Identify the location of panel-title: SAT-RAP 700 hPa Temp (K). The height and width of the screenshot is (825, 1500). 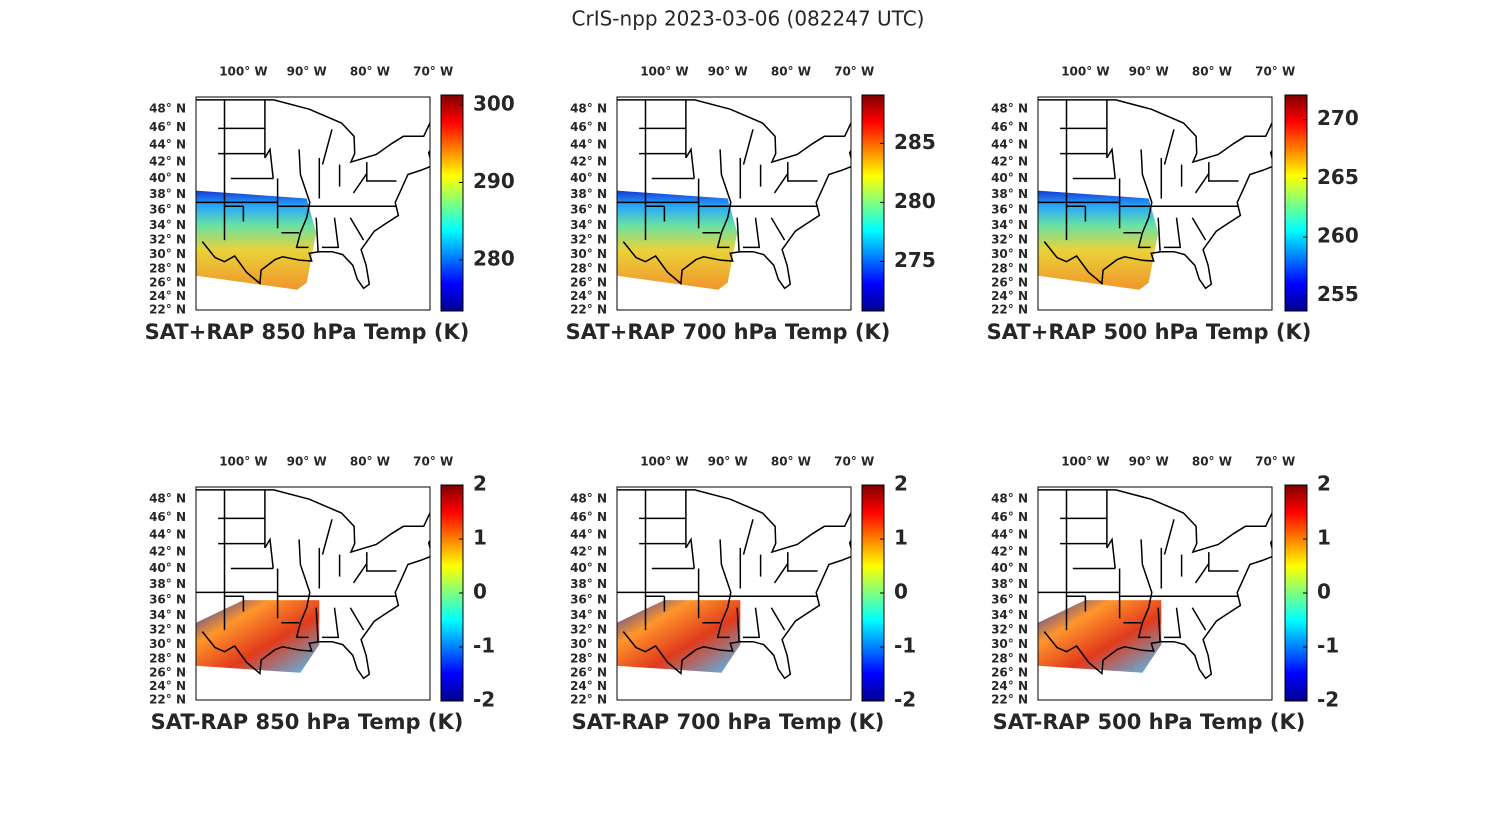
(728, 722).